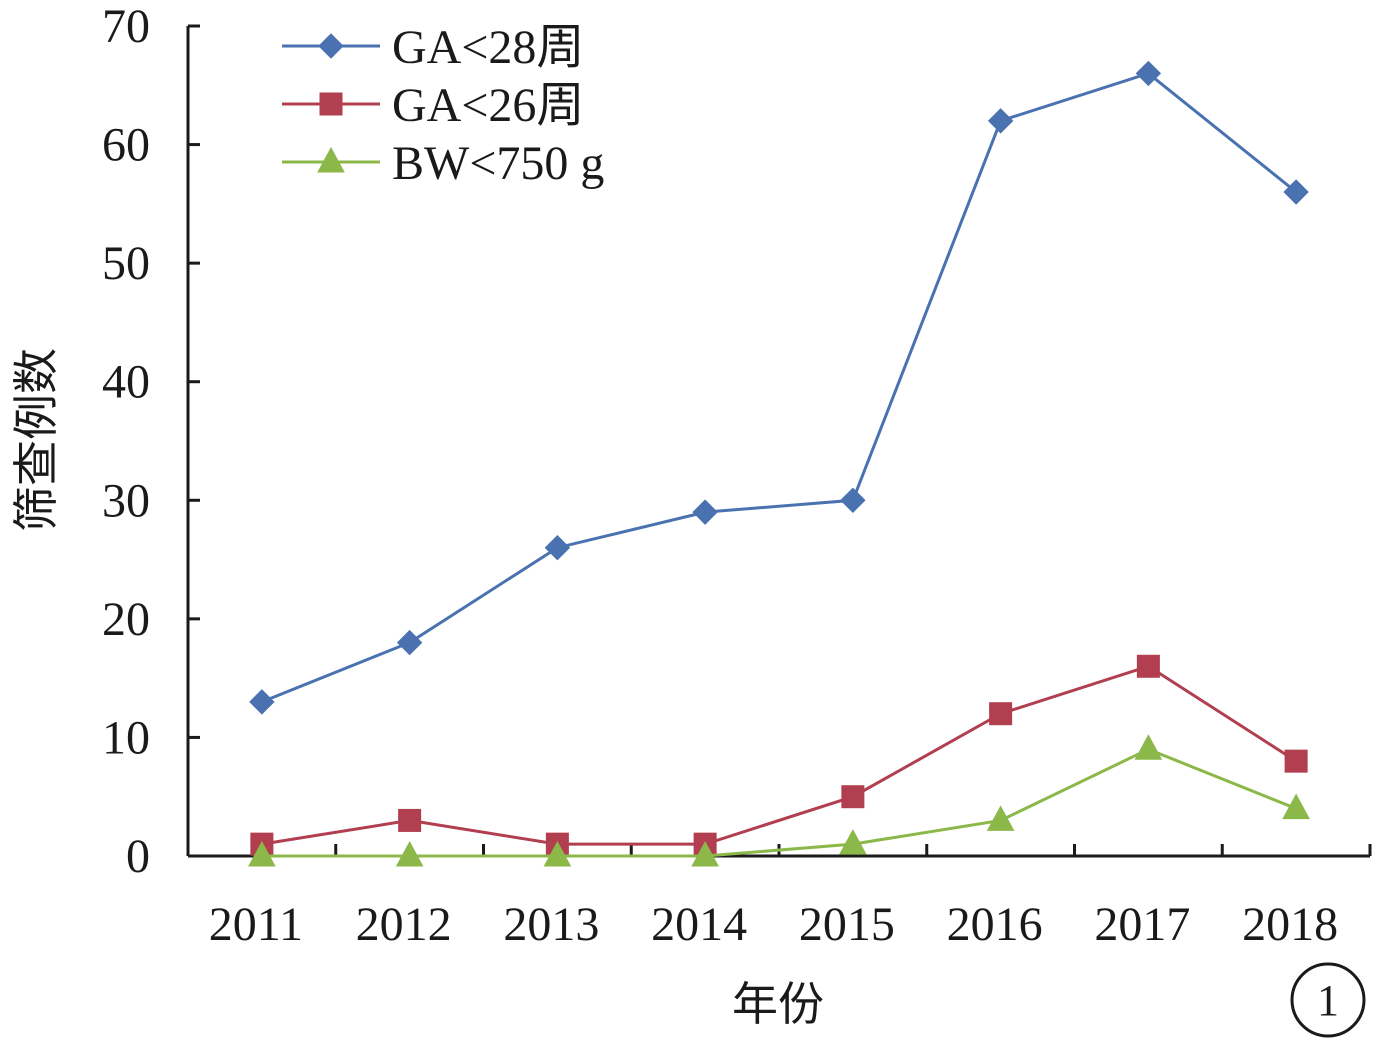 Image resolution: width=1378 pixels, height=1039 pixels. I want to click on legend-item: BW<750 g, so click(443, 163).